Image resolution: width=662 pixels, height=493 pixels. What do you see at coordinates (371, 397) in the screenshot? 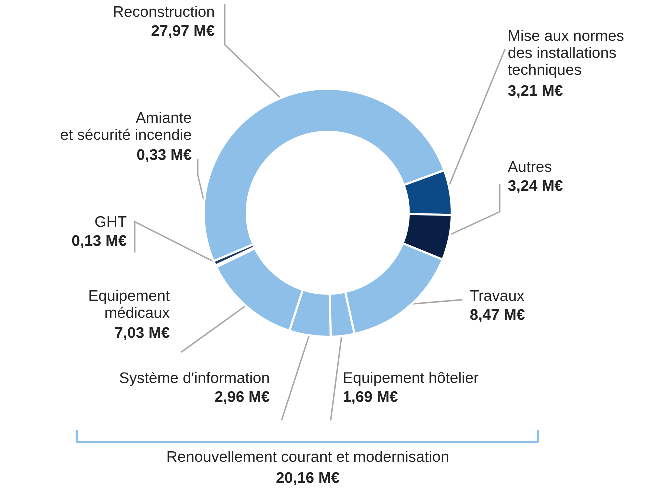
I see `data-label: 1,69 M€` at bounding box center [371, 397].